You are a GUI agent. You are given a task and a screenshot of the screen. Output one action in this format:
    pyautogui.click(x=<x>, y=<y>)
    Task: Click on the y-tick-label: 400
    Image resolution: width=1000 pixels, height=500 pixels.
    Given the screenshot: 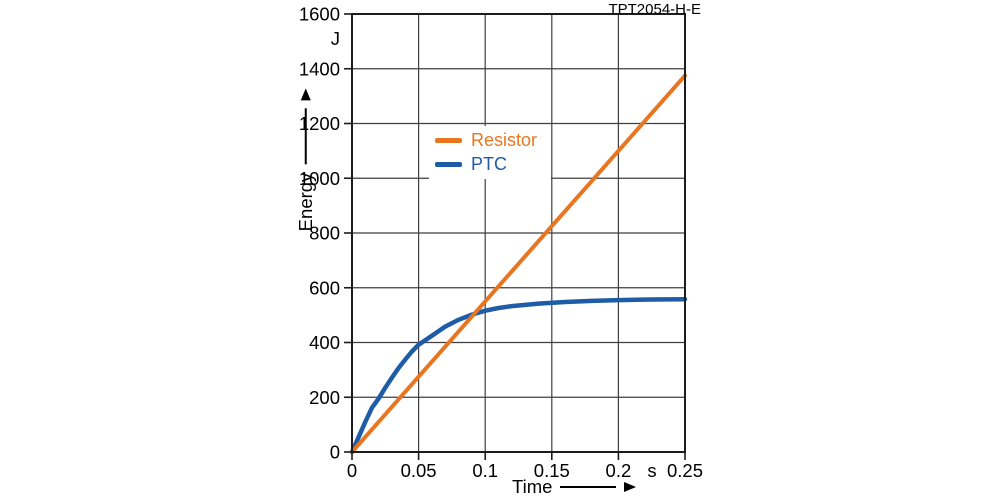 What is the action you would take?
    pyautogui.click(x=324, y=342)
    